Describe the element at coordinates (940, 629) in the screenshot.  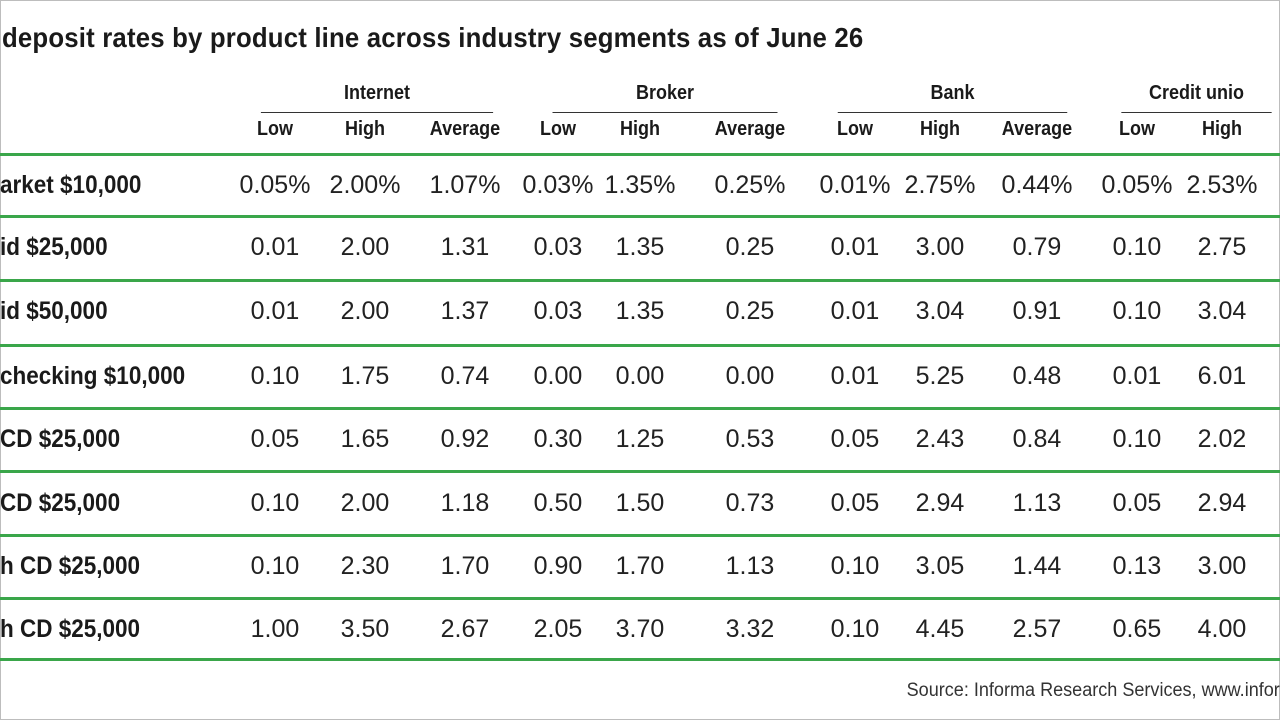
I see `table-cell: 4.45` at that location.